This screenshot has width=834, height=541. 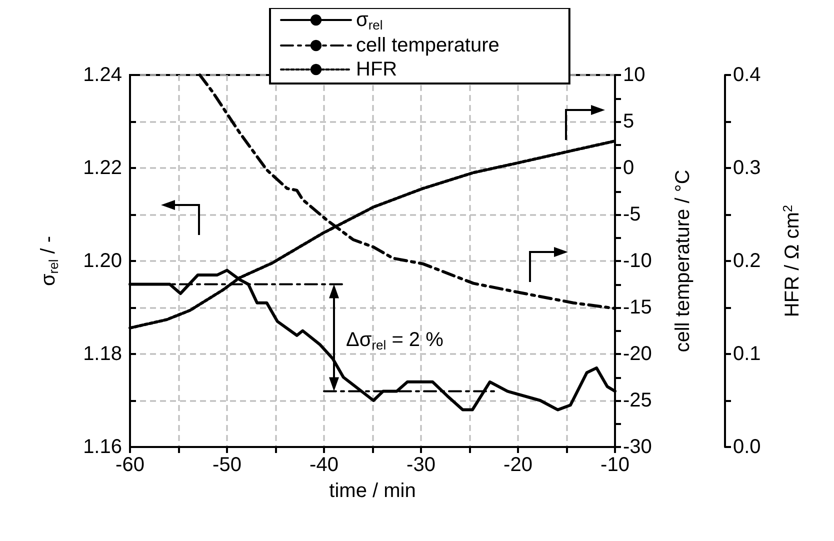 I want to click on y2-tick-label: -20, so click(x=637, y=354).